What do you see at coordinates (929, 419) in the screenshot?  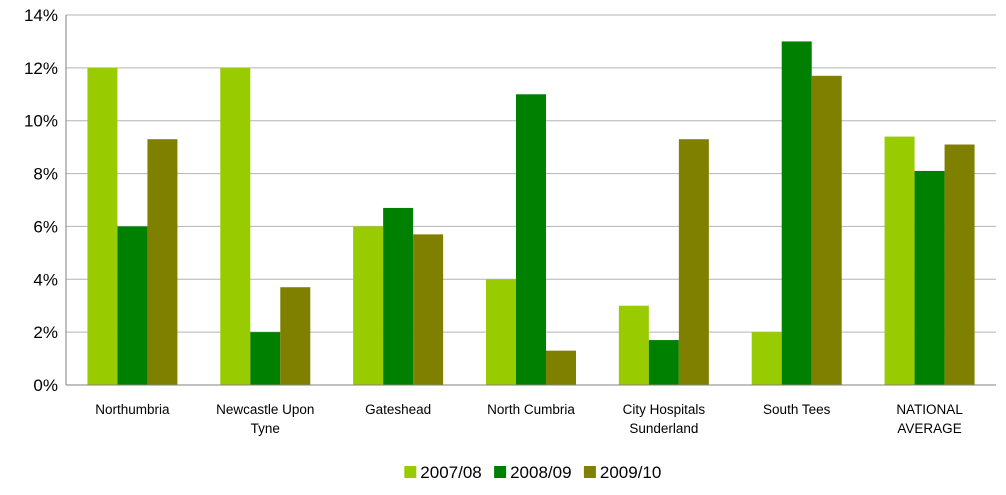 I see `x-category-label: NATIONAL AVERAGE` at bounding box center [929, 419].